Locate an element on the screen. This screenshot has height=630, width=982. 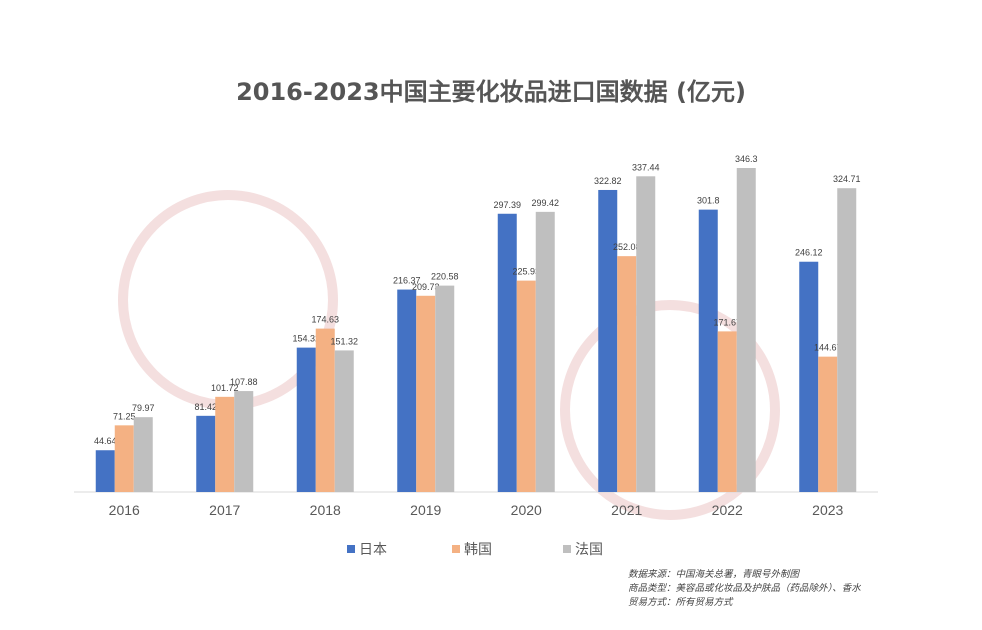
bar-日本-2017 is located at coordinates (206, 453).